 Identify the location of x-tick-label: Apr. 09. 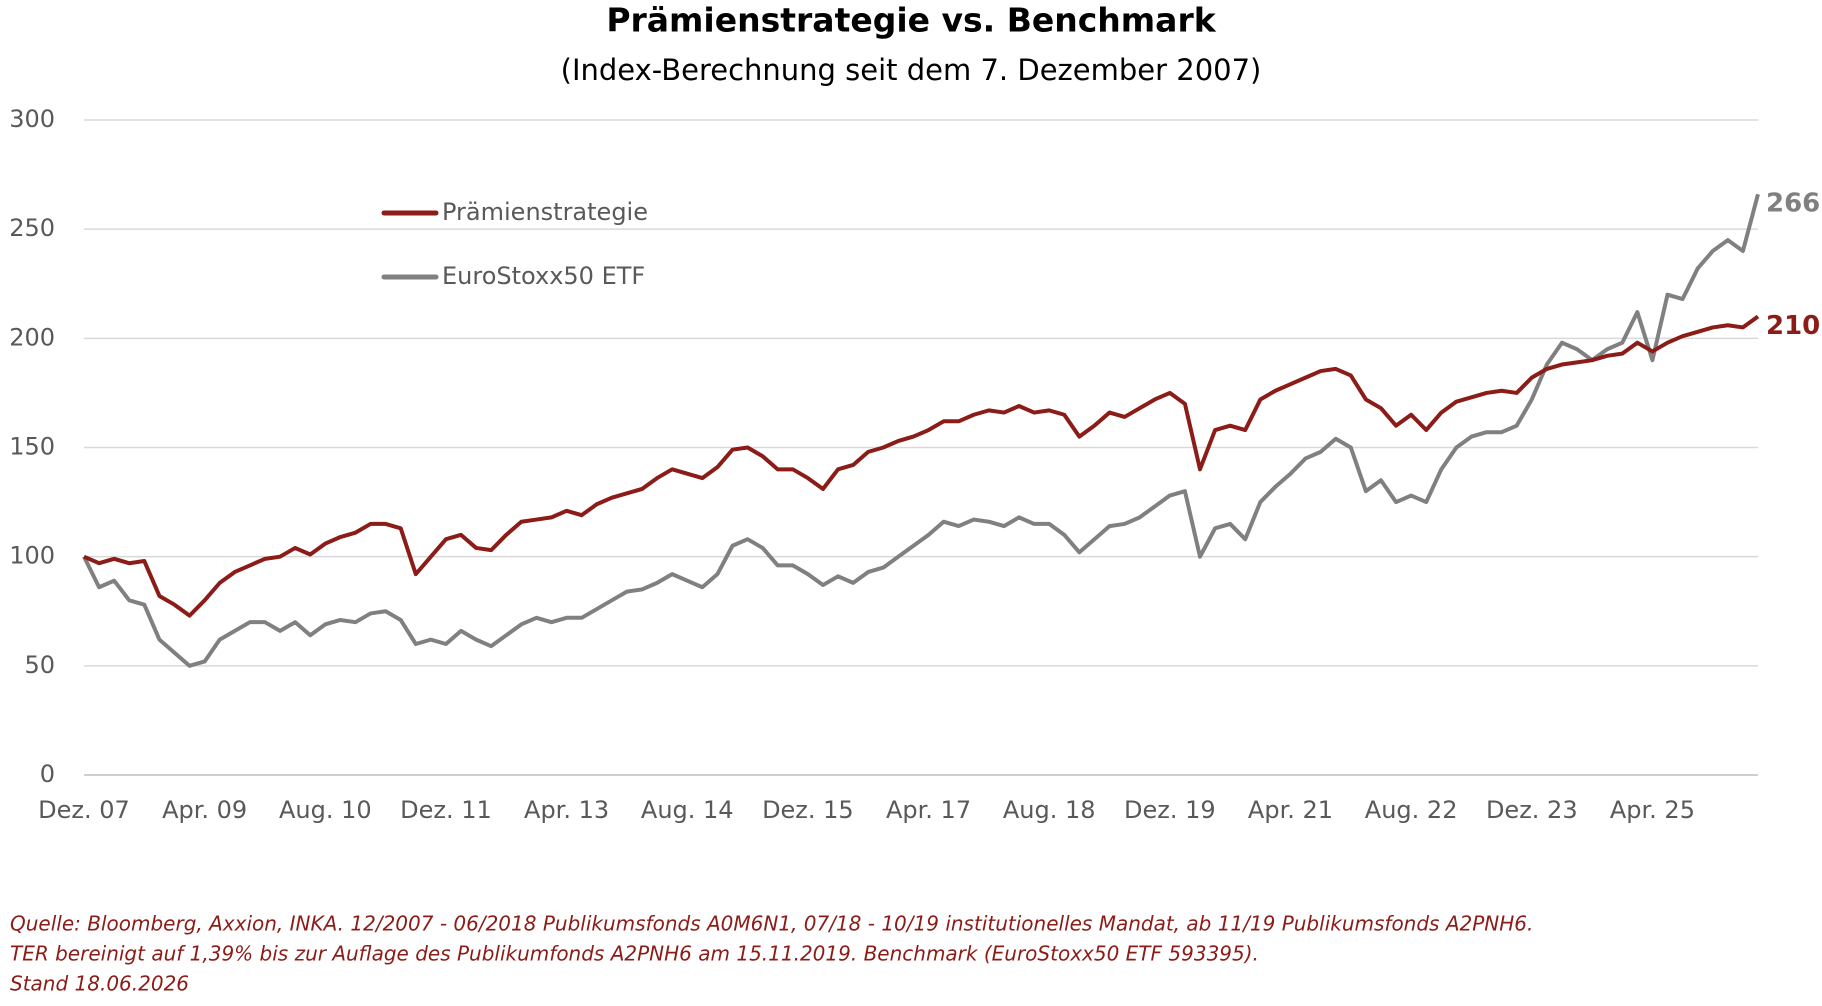
(204, 810).